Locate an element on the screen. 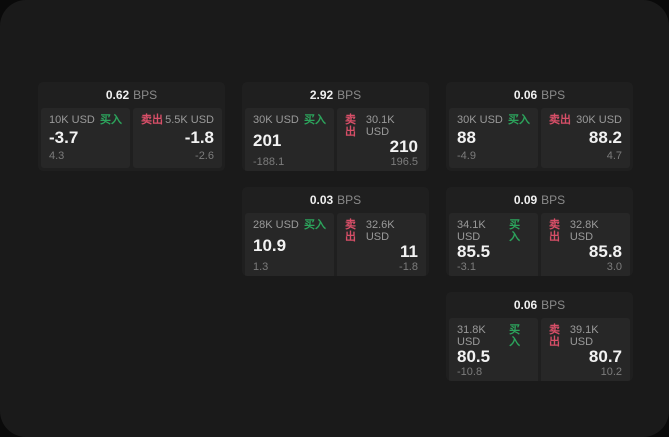 The height and width of the screenshot is (437, 669). sell-sub-value: 10.2 is located at coordinates (611, 372).